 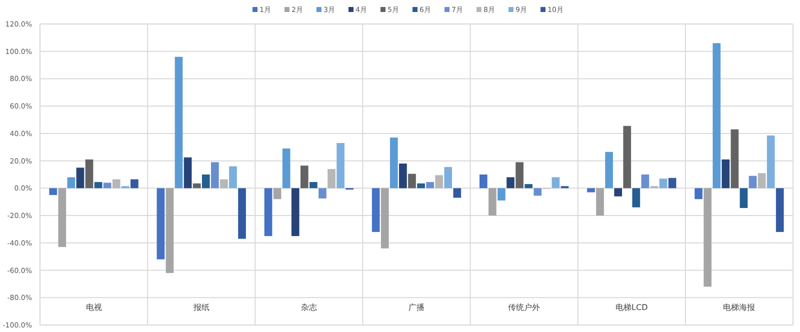 I want to click on x-tick-label: 传统户外, so click(x=524, y=307).